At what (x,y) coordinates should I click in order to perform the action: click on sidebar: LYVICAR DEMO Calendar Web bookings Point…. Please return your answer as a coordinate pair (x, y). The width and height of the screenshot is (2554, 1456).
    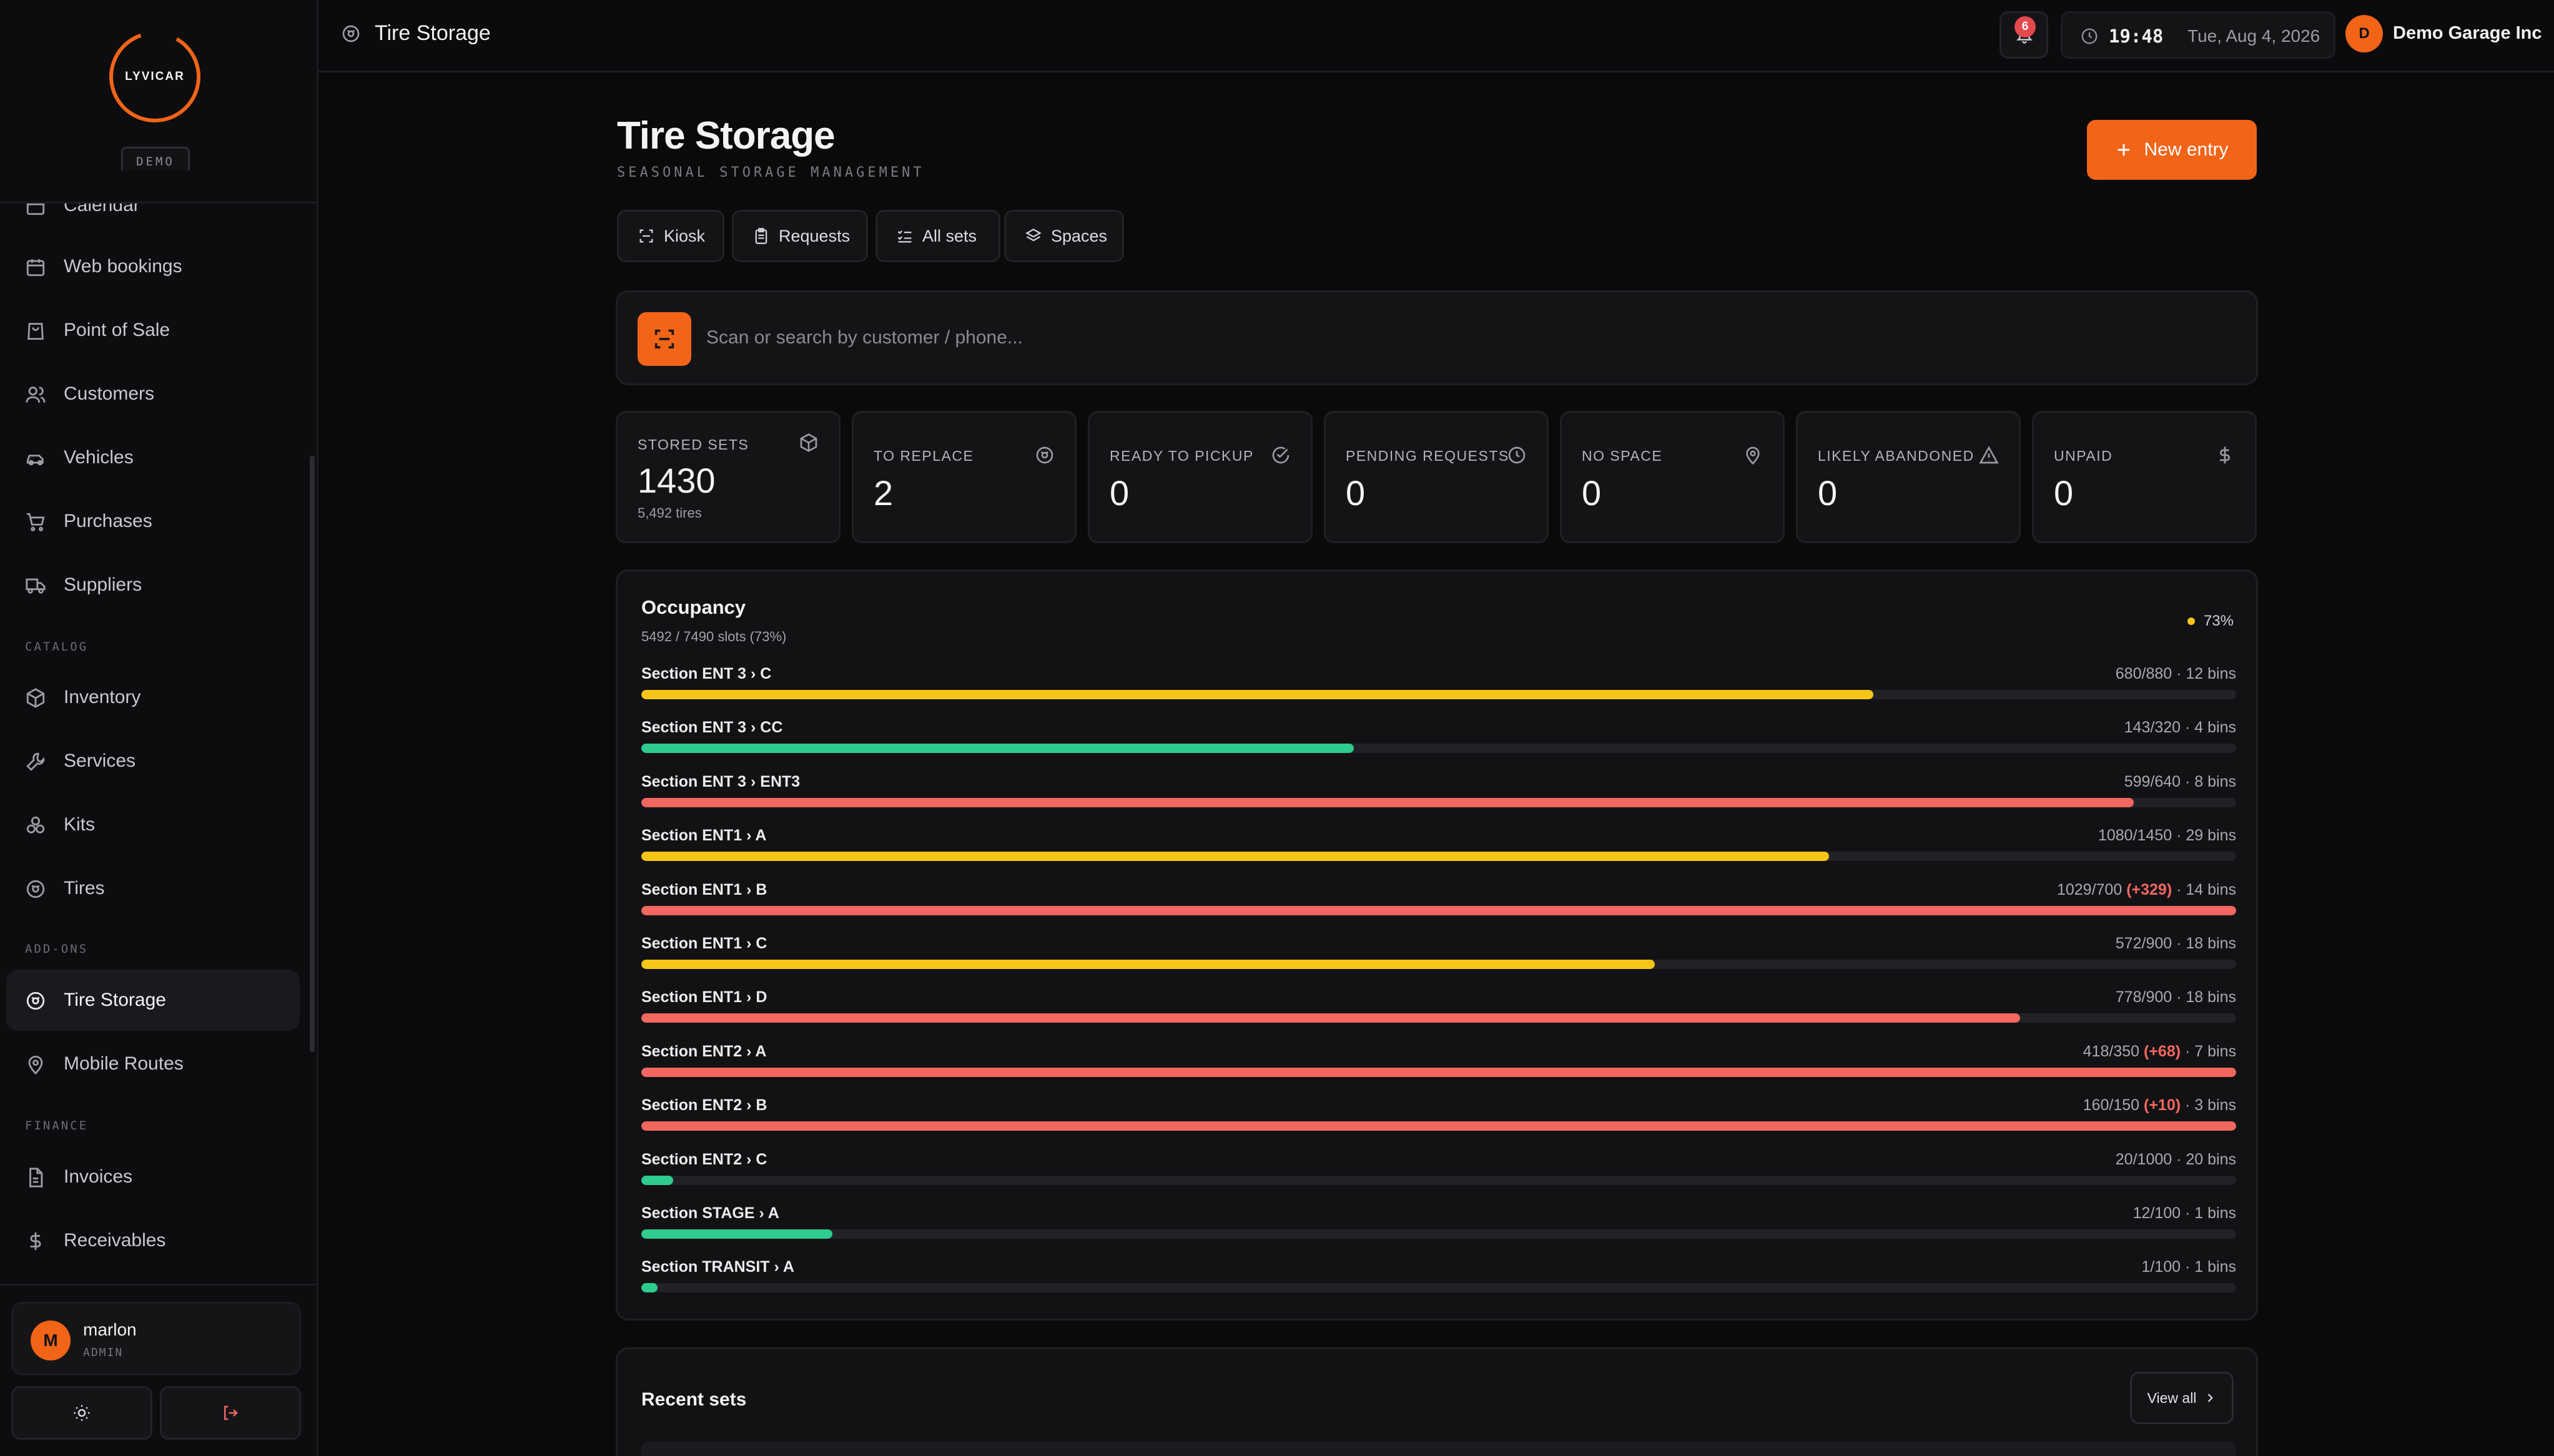
    Looking at the image, I should click on (159, 728).